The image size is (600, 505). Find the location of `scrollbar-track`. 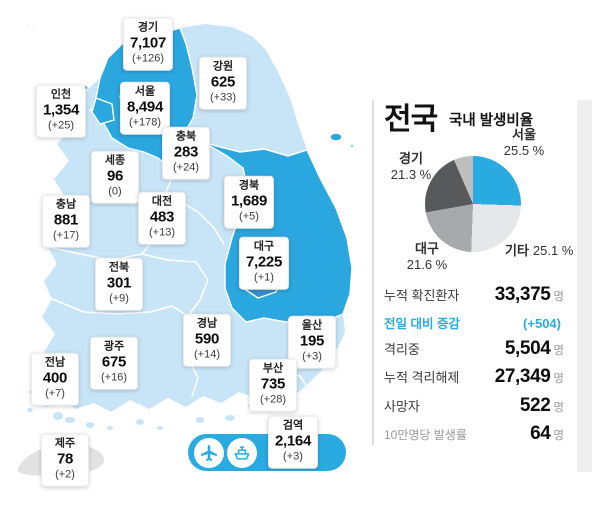

scrollbar-track is located at coordinates (584, 286).